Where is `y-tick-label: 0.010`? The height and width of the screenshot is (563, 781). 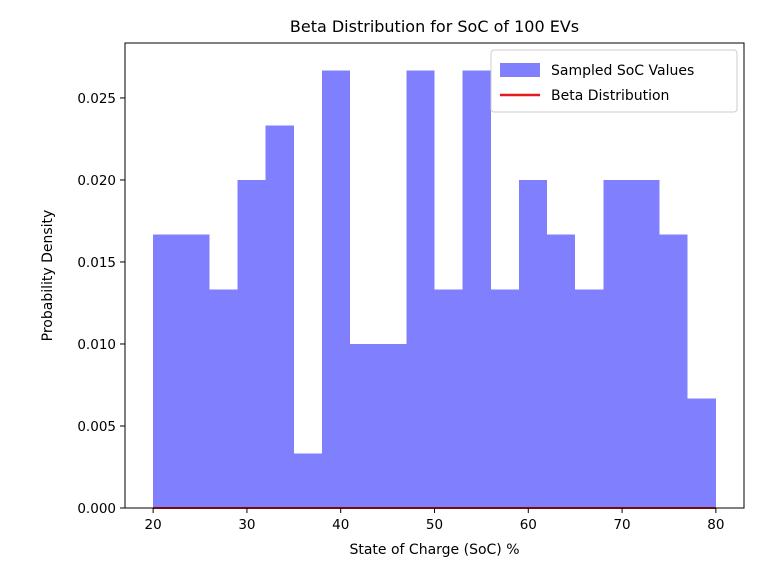 y-tick-label: 0.010 is located at coordinates (96, 345).